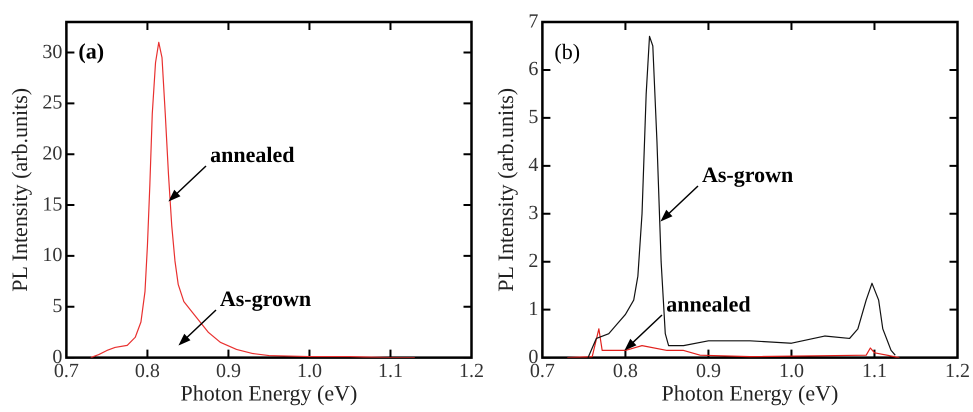 The width and height of the screenshot is (973, 412). Describe the element at coordinates (533, 165) in the screenshot. I see `y-tick-label: 4` at that location.